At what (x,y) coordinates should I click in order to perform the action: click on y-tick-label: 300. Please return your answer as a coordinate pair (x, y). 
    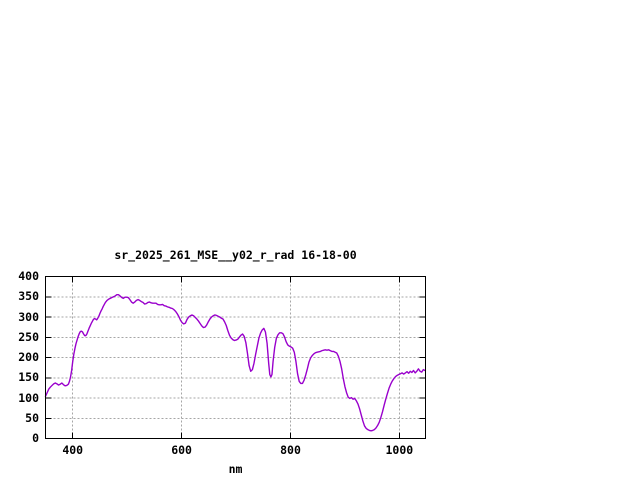
    Looking at the image, I should click on (28, 316).